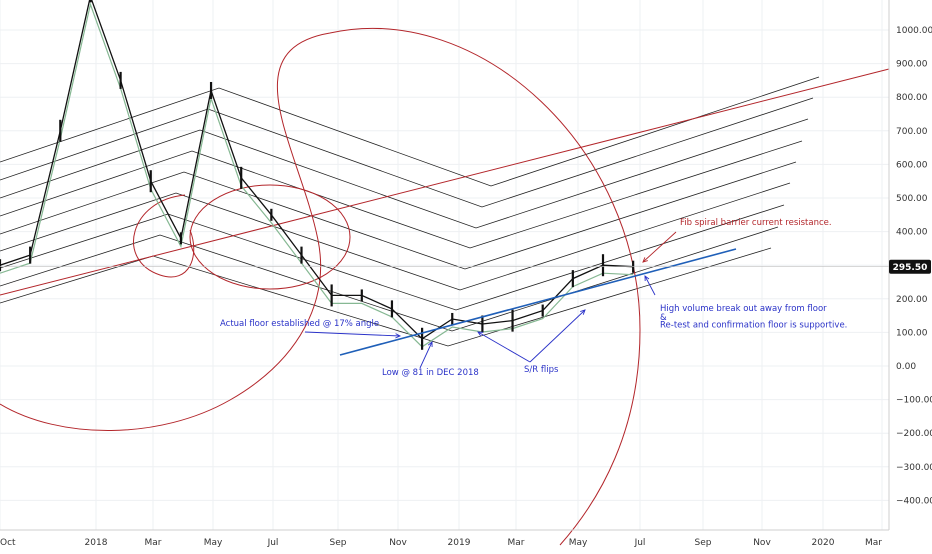 The image size is (932, 554). What do you see at coordinates (743, 309) in the screenshot?
I see `annotation-breakout: High volume break out away from floor` at bounding box center [743, 309].